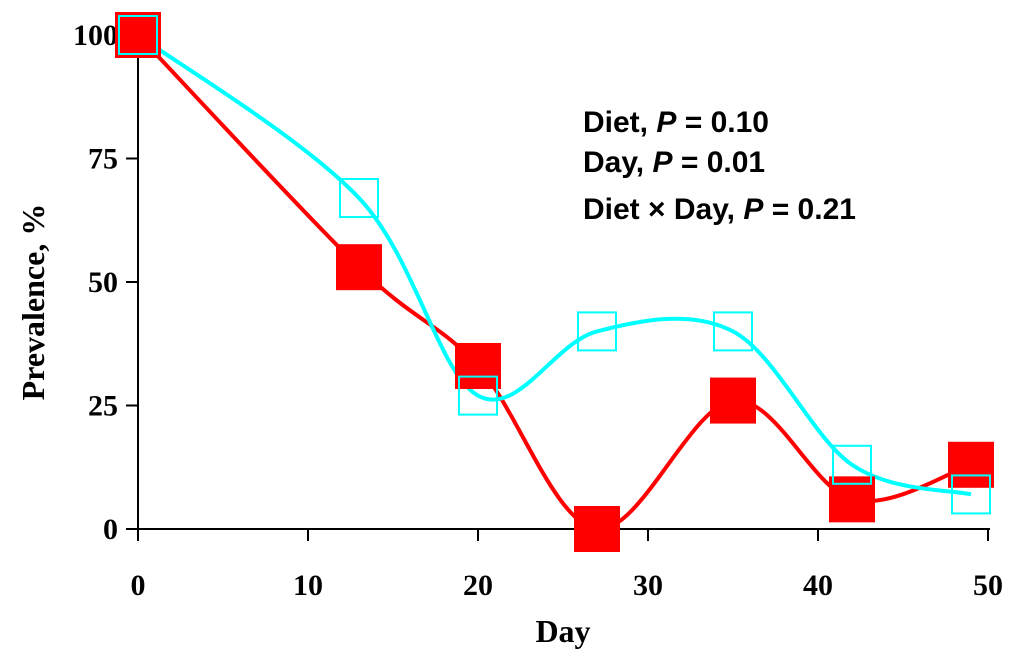 This screenshot has height=656, width=1012. Describe the element at coordinates (719, 209) in the screenshot. I see `annotation-diet-x-day: Diet × Day, P = 0.21` at that location.